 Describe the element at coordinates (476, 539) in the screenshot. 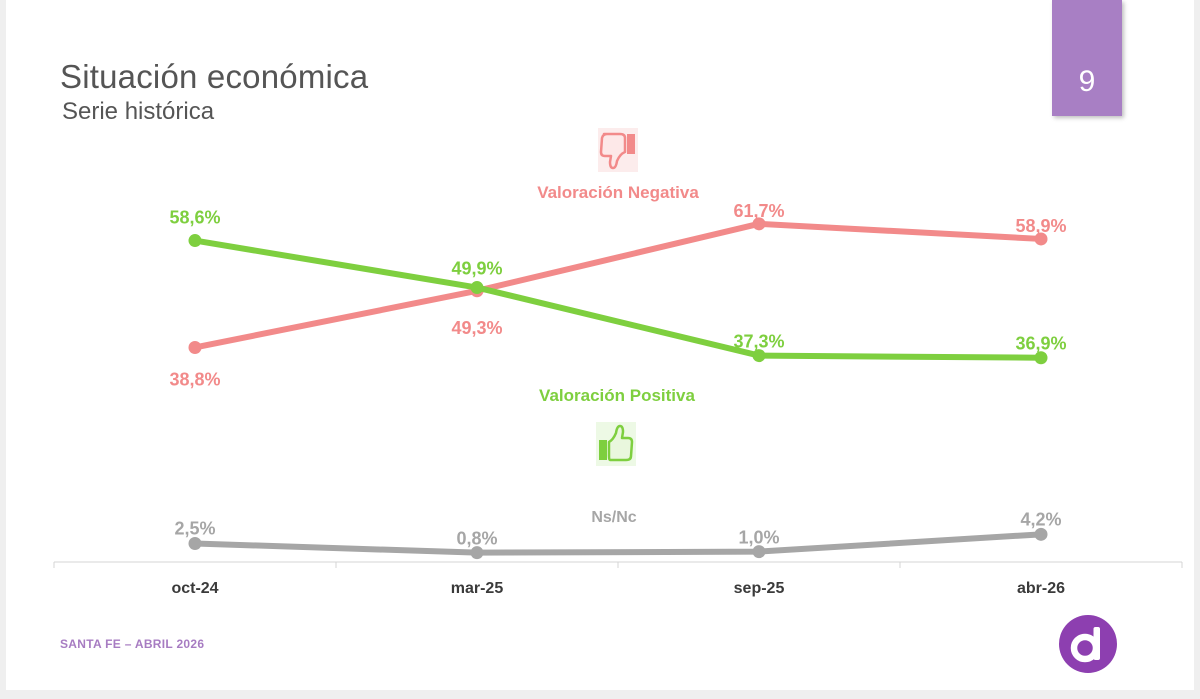

I see `data-label-nsnc: 0,8%` at that location.